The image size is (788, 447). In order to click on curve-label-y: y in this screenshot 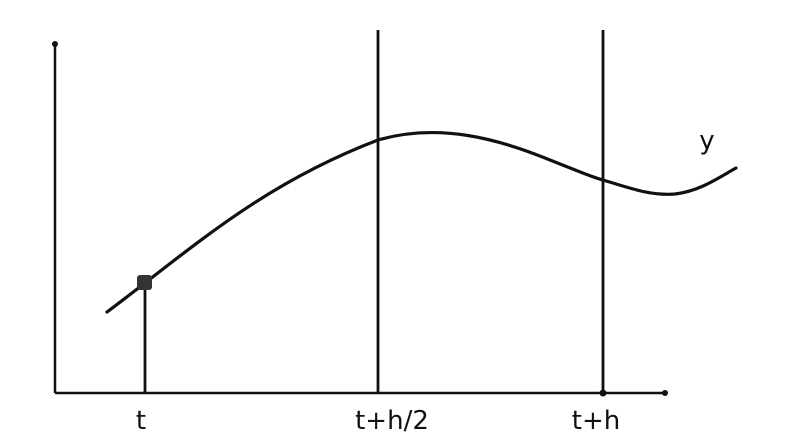, I will do `click(706, 141)`.